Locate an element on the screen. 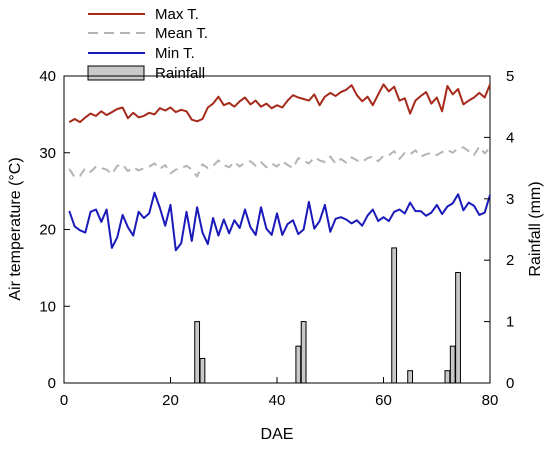 This screenshot has width=550, height=453. legend-label-mean-t: Mean T. is located at coordinates (181, 33).